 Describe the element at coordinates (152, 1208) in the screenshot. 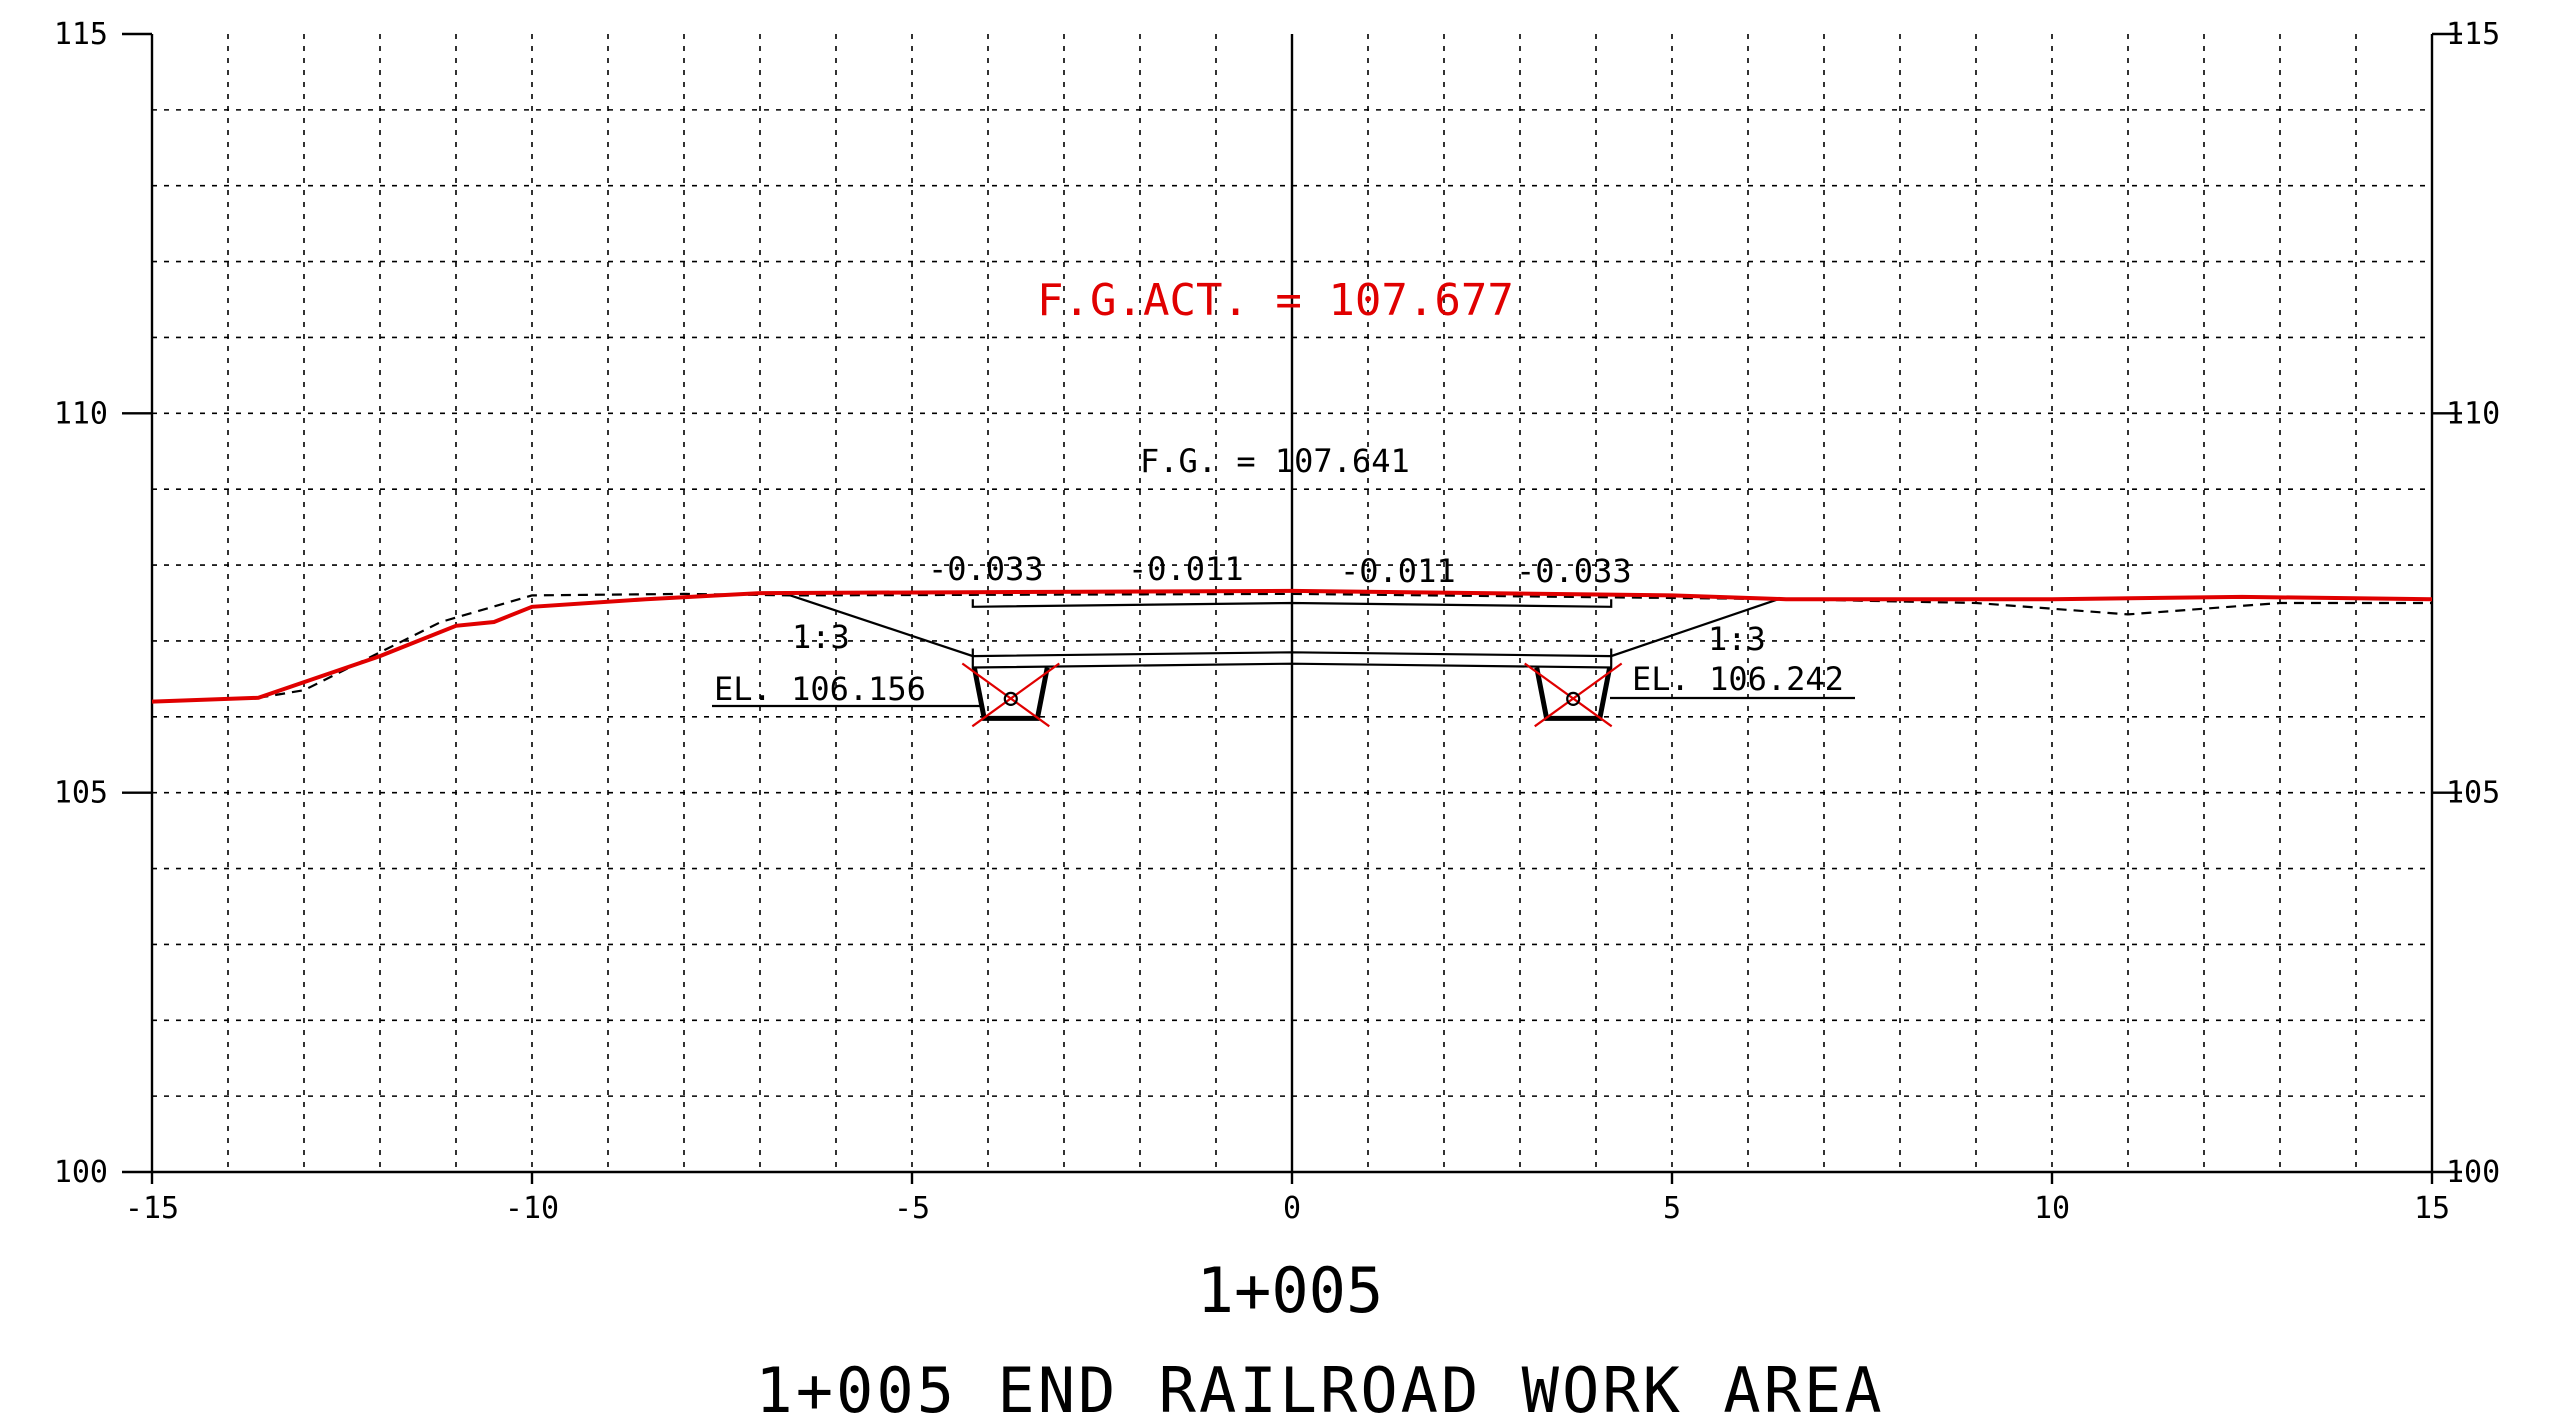

I see `x-tick-label: -15` at that location.